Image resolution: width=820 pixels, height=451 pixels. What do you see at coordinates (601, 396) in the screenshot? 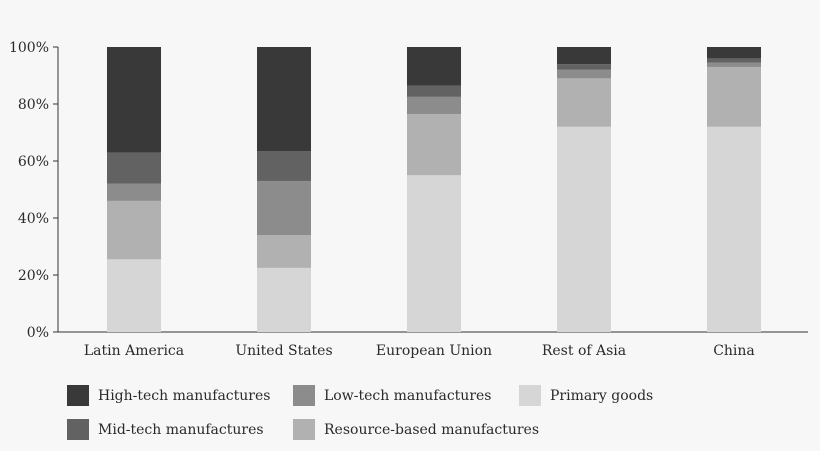
I see `legend-label: Primary goods` at bounding box center [601, 396].